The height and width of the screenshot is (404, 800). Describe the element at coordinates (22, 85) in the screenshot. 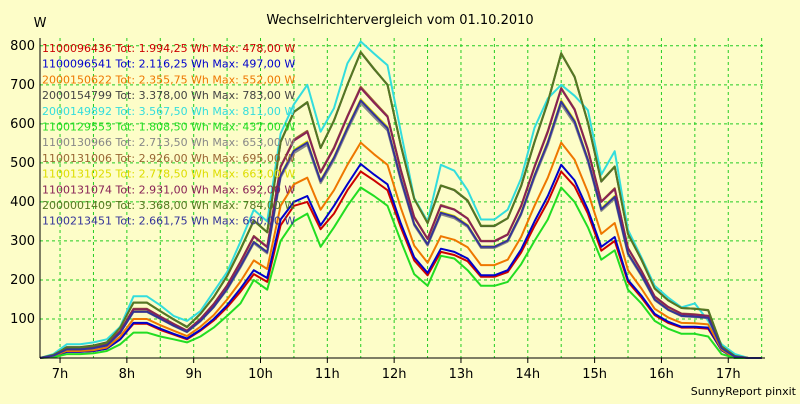

I see `y-tick-label: 700` at that location.